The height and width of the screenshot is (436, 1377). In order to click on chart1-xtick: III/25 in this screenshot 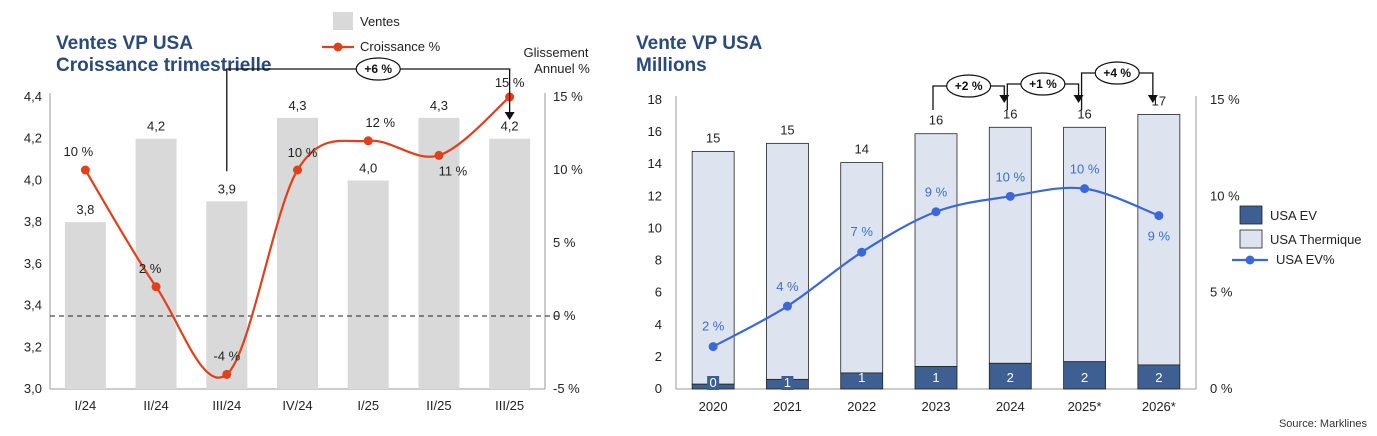, I will do `click(509, 405)`.